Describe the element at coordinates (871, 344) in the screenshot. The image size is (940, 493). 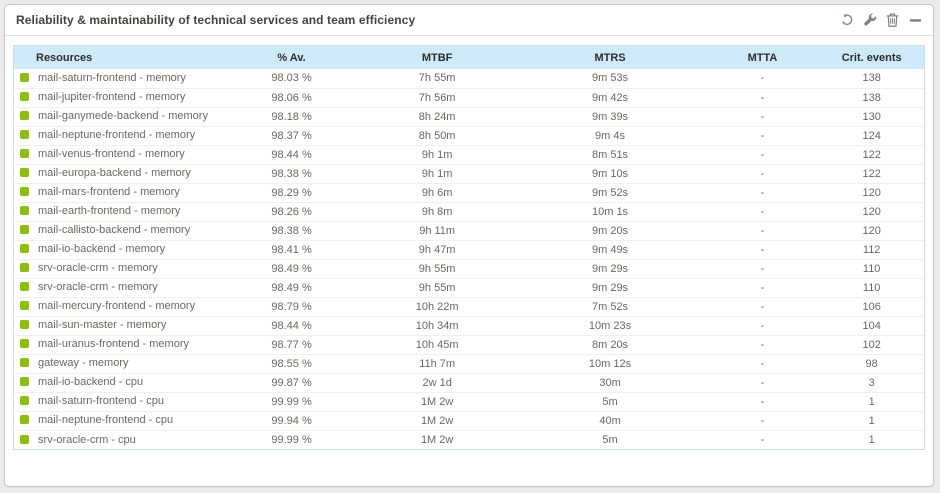
I see `crit-events-value: 102` at that location.